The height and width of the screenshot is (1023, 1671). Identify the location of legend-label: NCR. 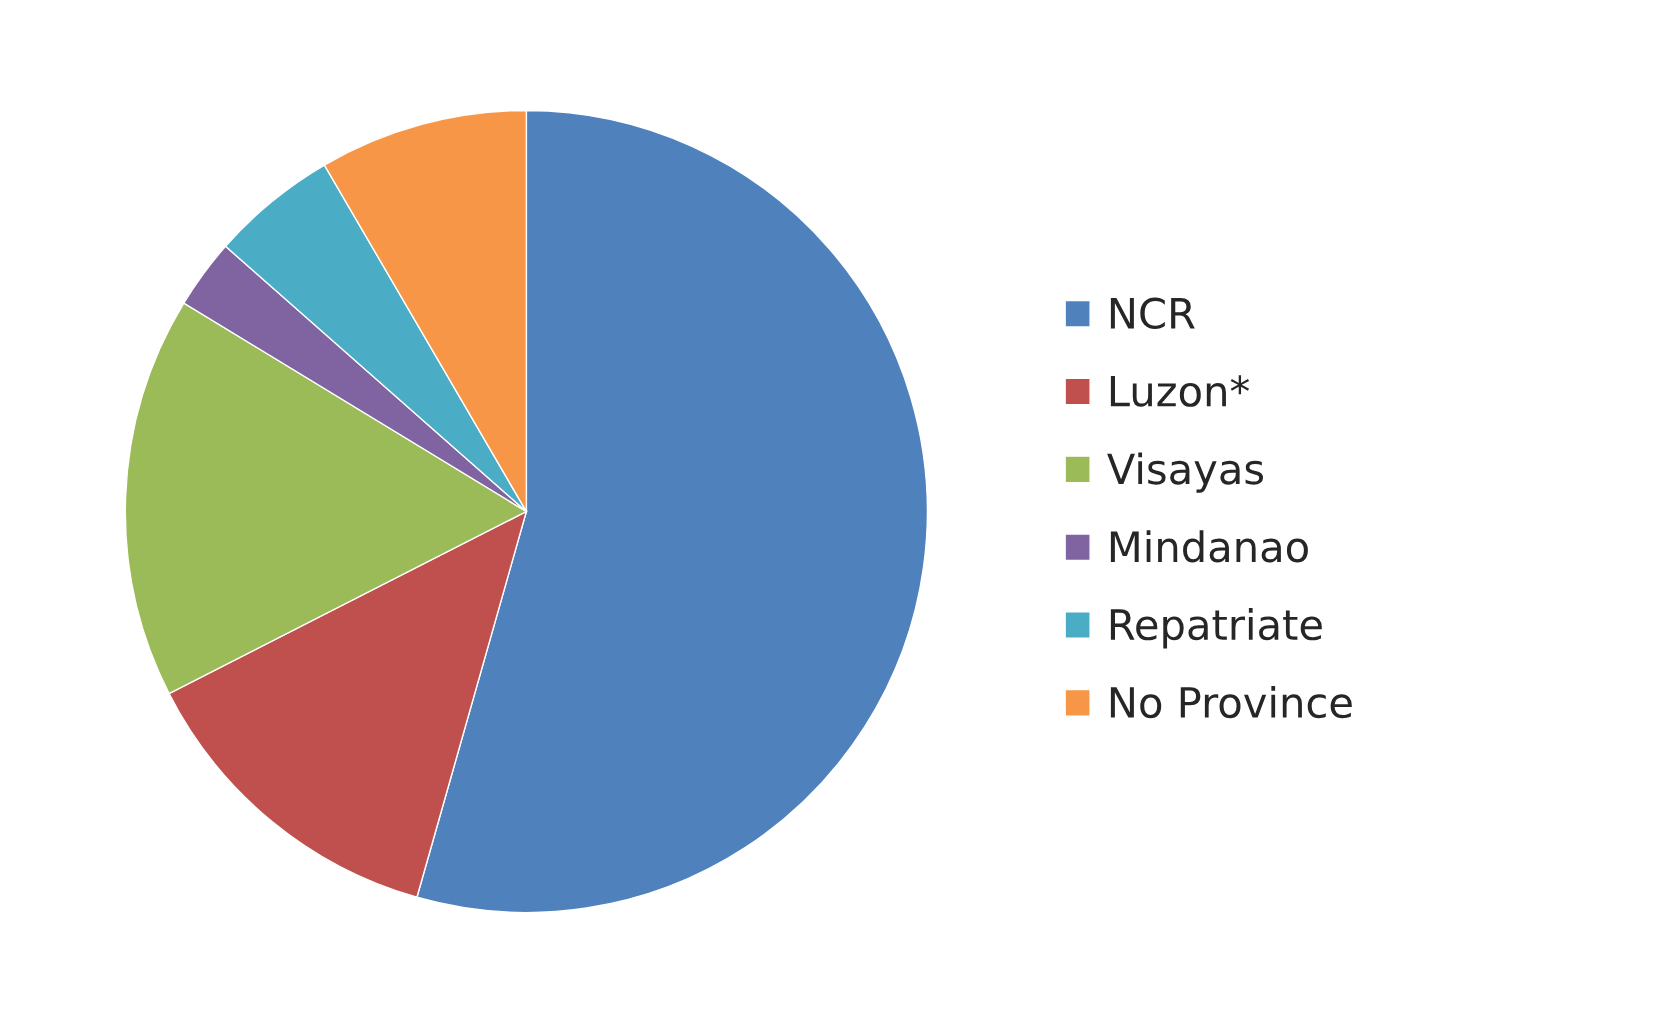
(1152, 313).